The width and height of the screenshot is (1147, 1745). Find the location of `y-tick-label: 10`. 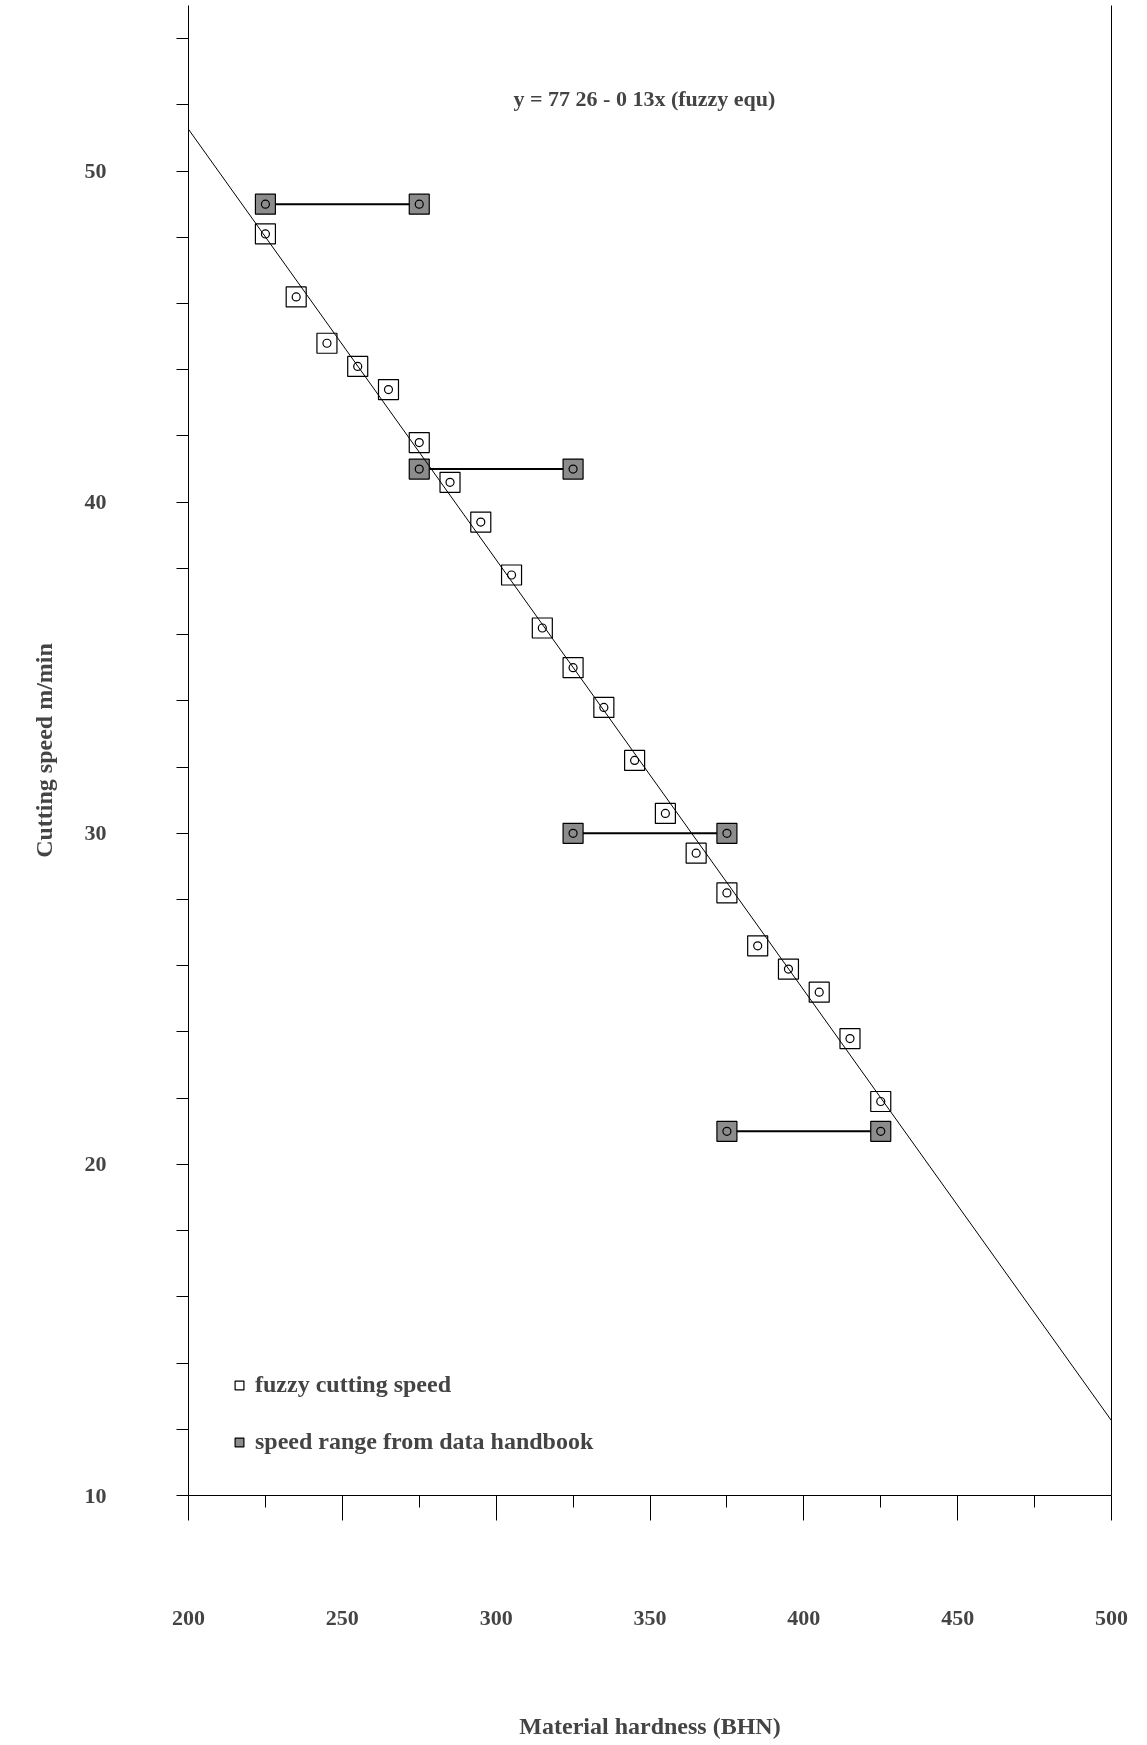

y-tick-label: 10 is located at coordinates (95, 1495).